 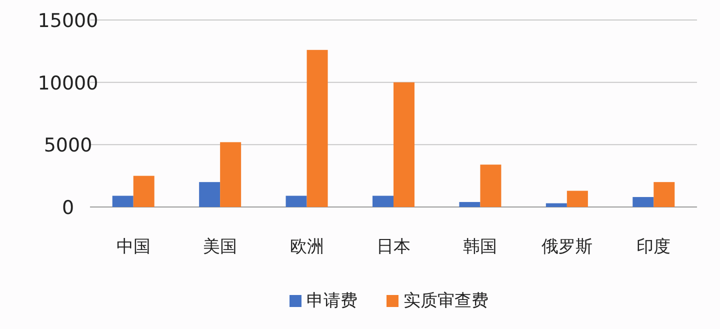 I want to click on y-tick-label: 10000, so click(x=68, y=83).